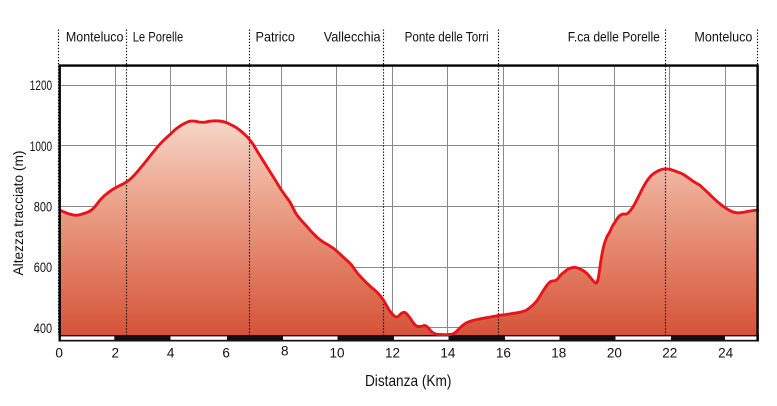 The height and width of the screenshot is (406, 777). Describe the element at coordinates (558, 353) in the screenshot. I see `svg-text: 18` at that location.